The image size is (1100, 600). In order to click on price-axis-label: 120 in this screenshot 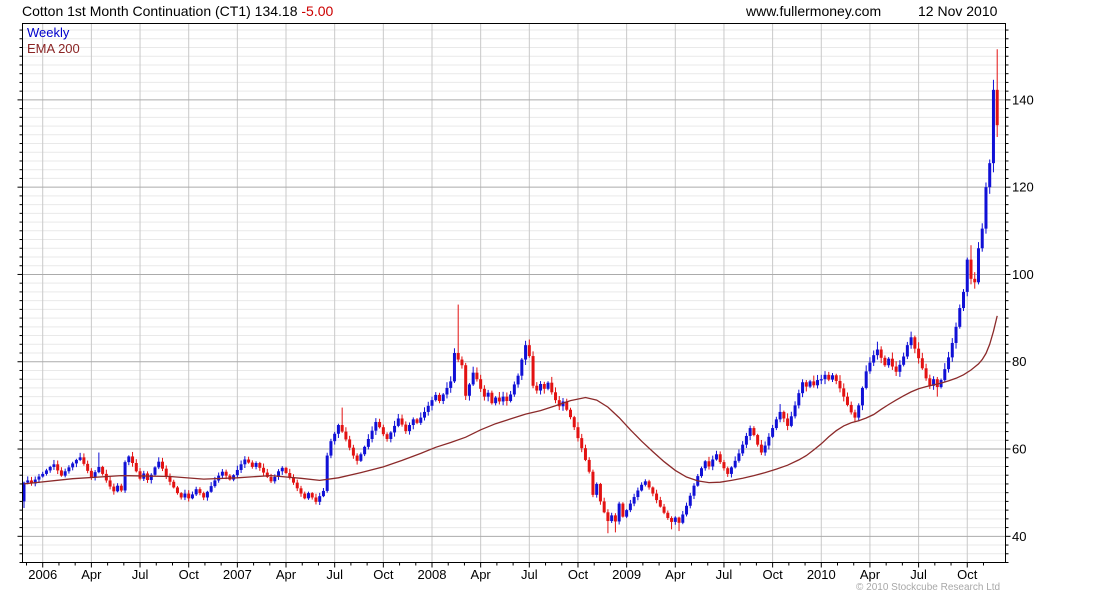, I will do `click(1023, 187)`.